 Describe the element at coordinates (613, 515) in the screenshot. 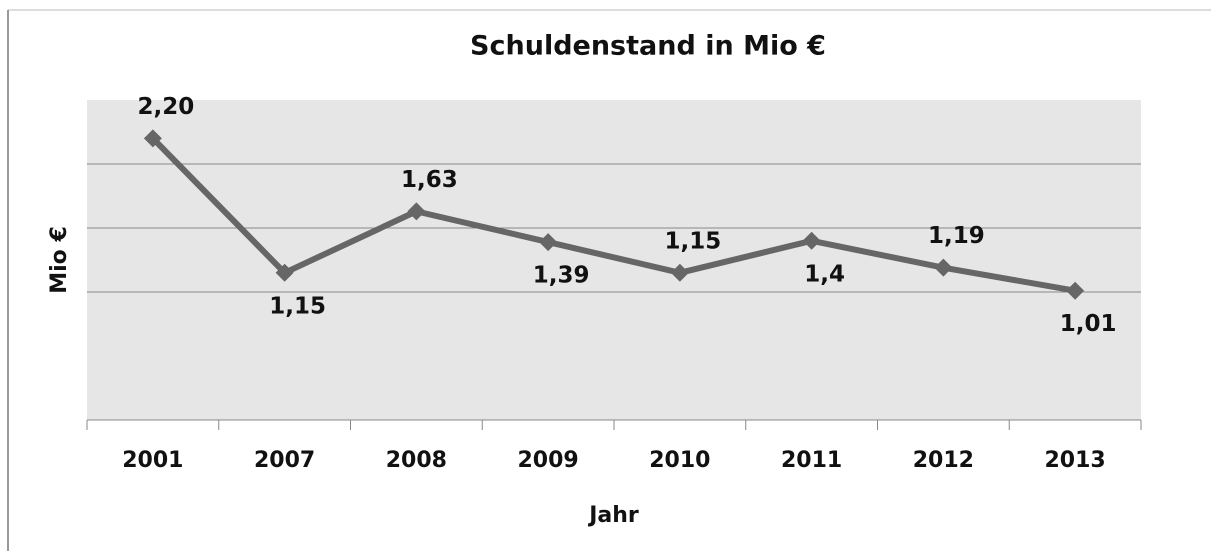

I see `x-axis-title: Jahr` at that location.